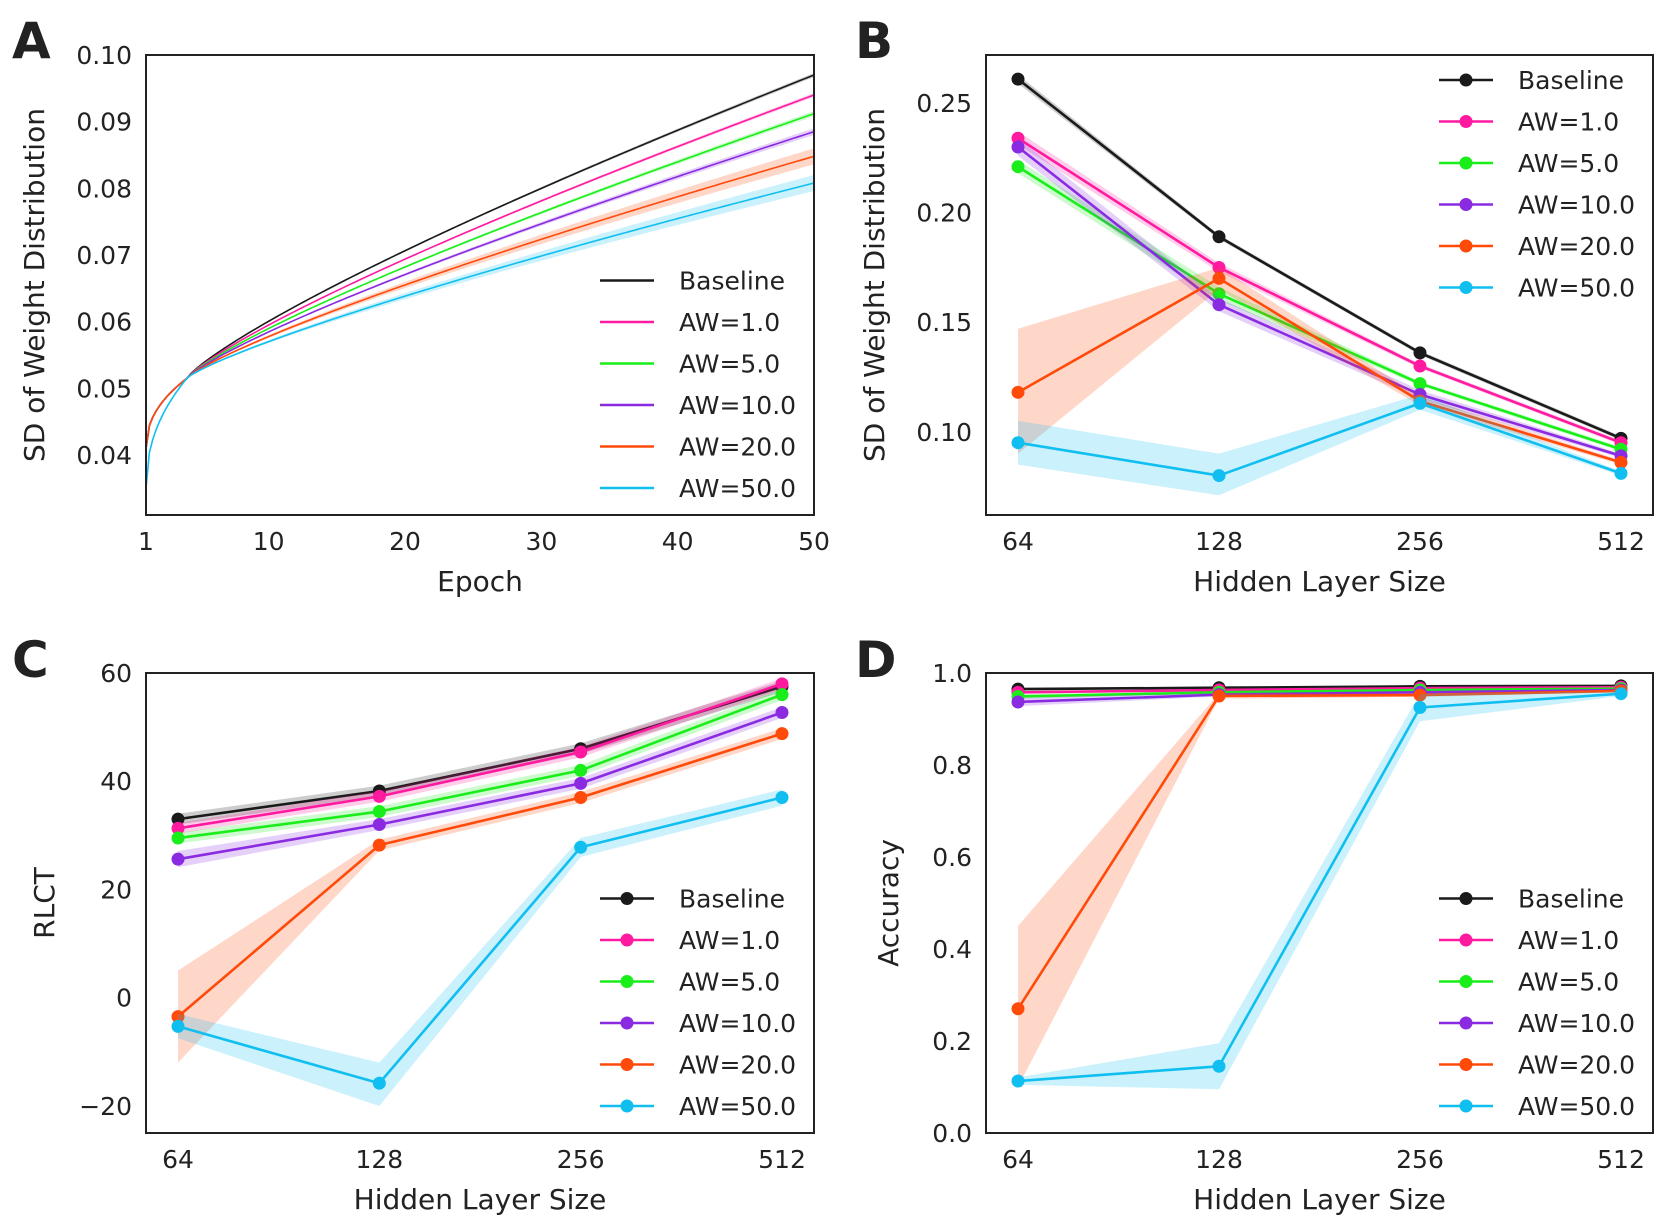 This screenshot has width=1661, height=1228. What do you see at coordinates (952, 673) in the screenshot?
I see `y-tick-label-1-0: 1.0` at bounding box center [952, 673].